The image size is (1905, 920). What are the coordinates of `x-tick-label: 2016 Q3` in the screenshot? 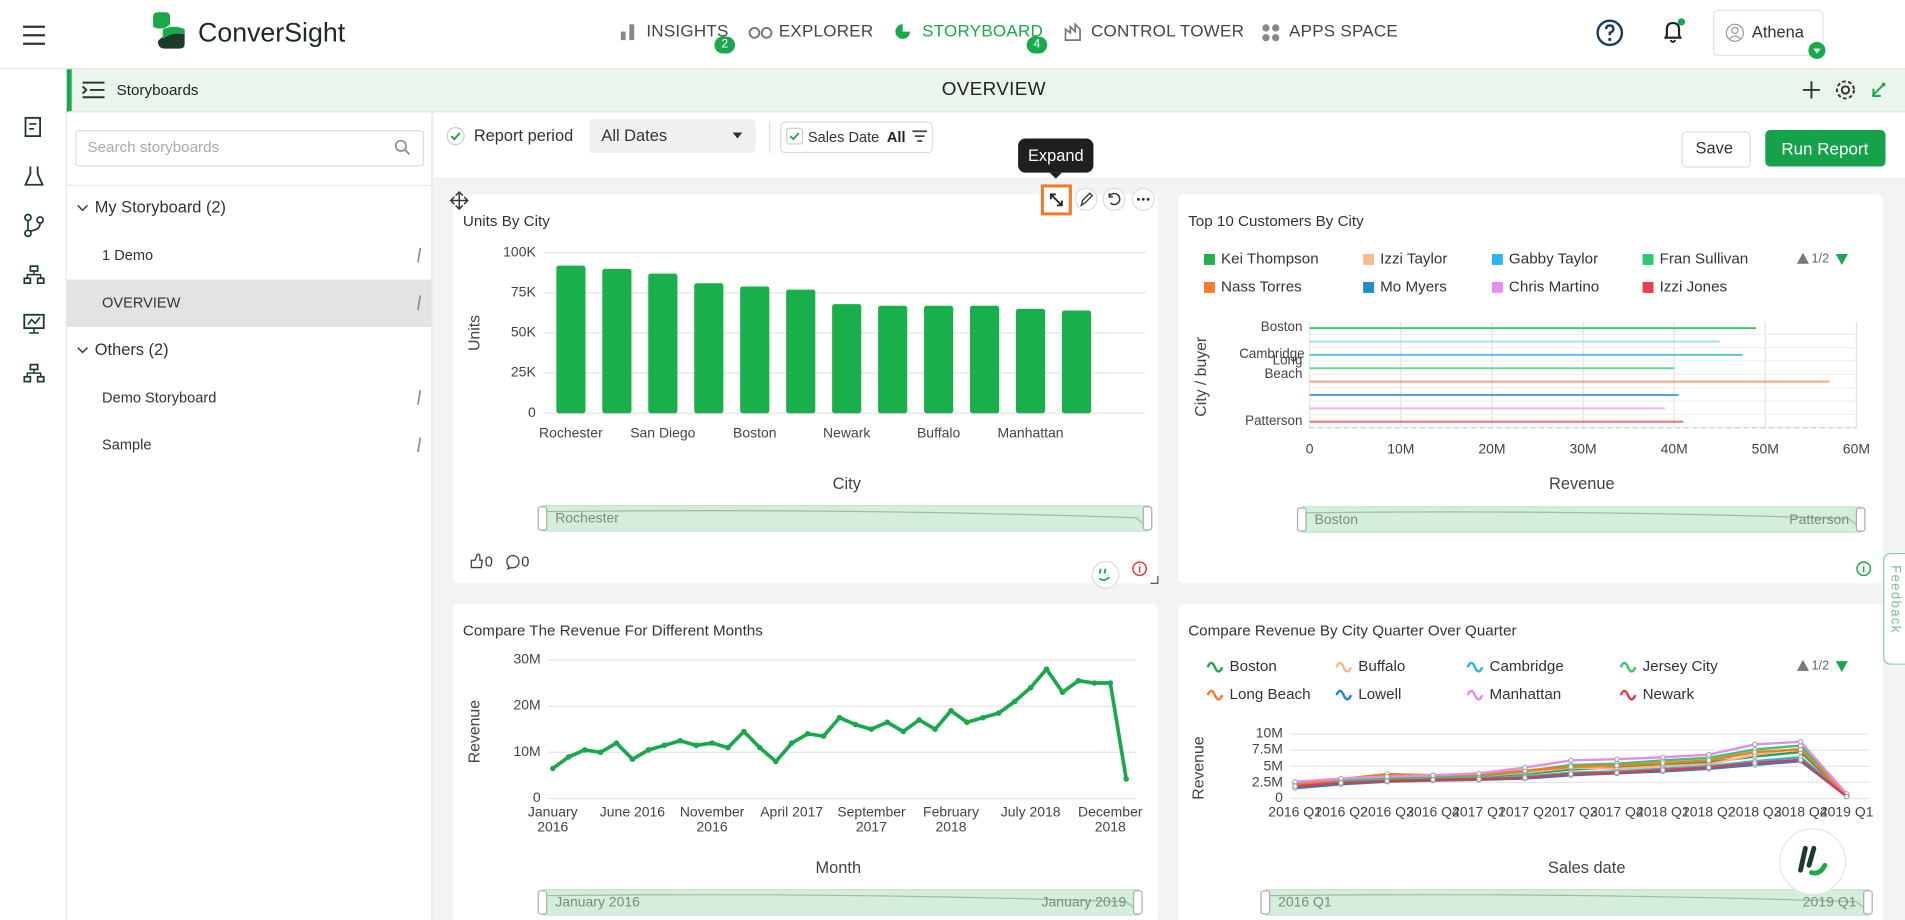 It's located at (1387, 813).